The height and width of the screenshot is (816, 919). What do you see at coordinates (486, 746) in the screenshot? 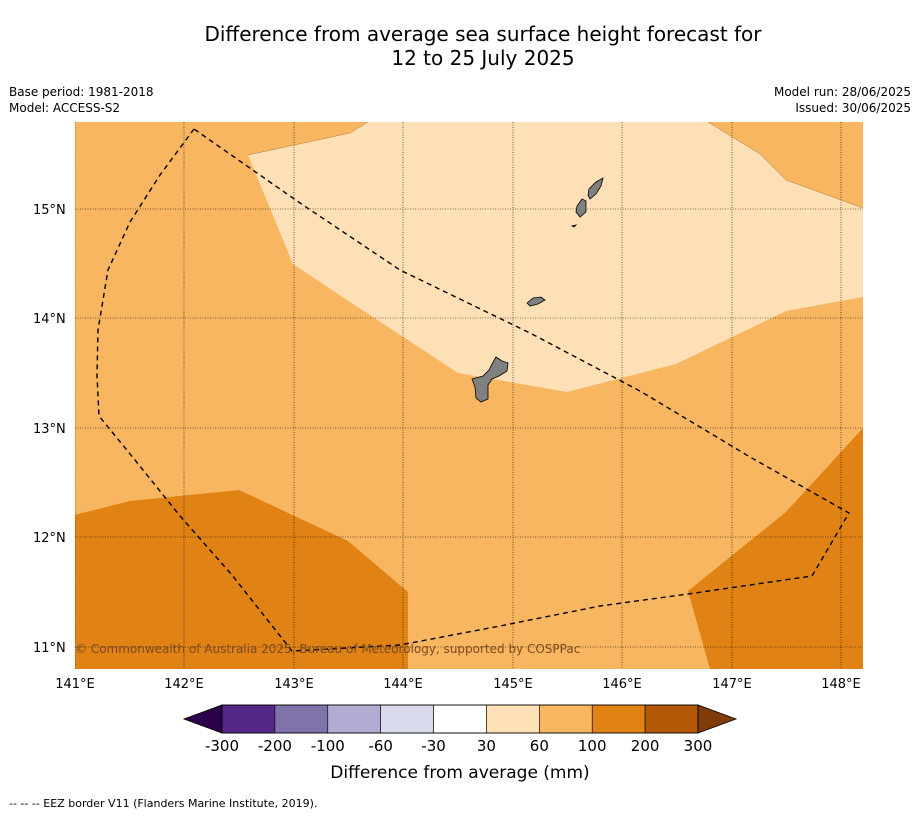
I see `colorbar-tick-label: 30` at bounding box center [486, 746].